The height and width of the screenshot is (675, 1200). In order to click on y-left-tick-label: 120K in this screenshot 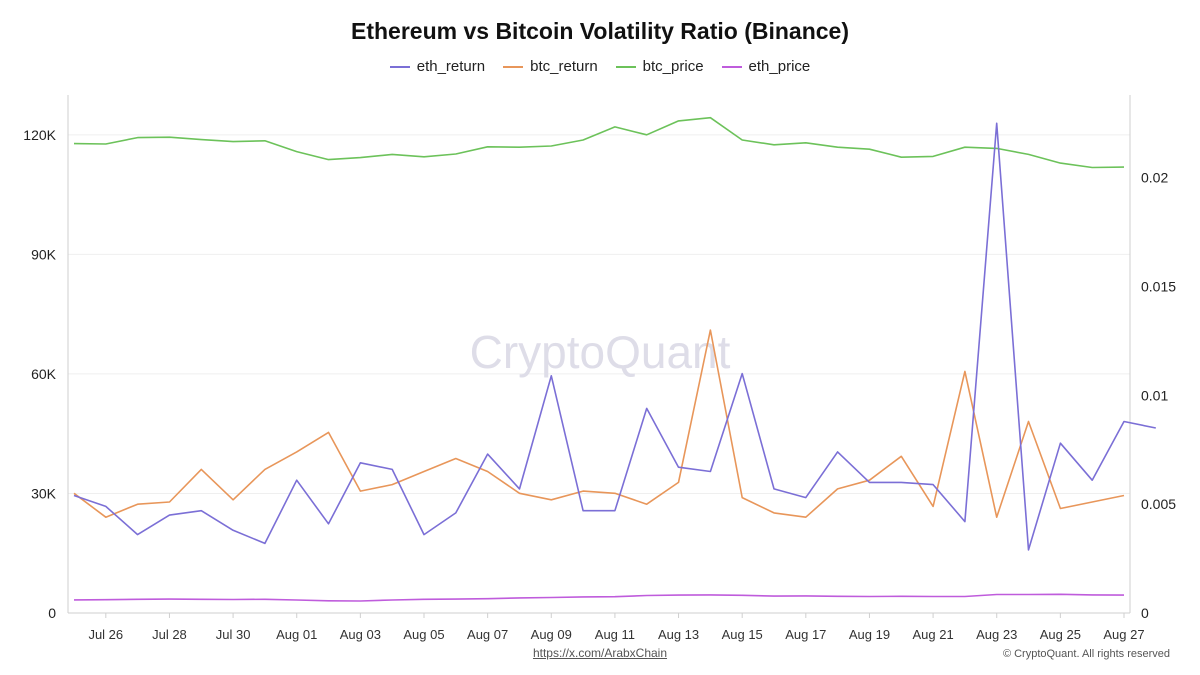, I will do `click(39, 135)`.